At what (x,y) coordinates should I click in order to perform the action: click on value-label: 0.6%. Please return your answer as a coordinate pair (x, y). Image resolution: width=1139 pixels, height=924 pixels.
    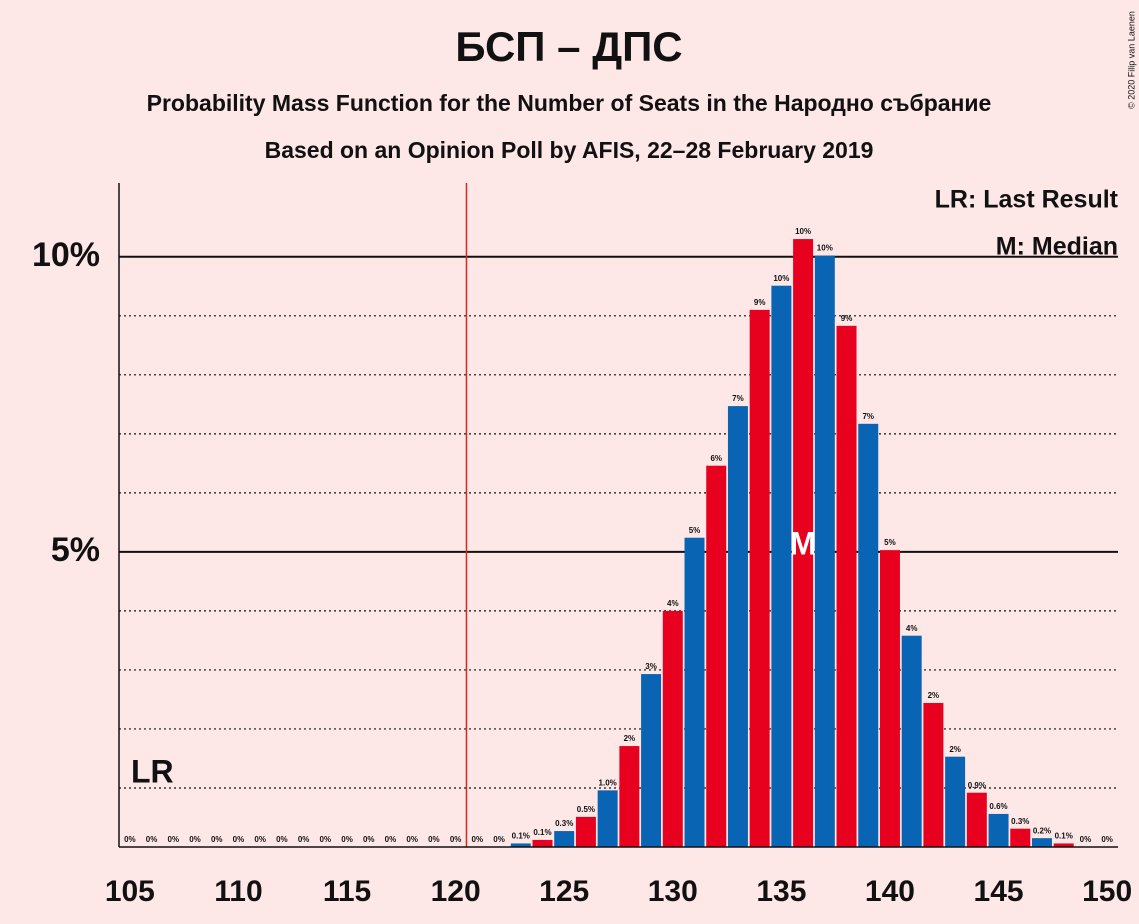
    Looking at the image, I should click on (998, 806).